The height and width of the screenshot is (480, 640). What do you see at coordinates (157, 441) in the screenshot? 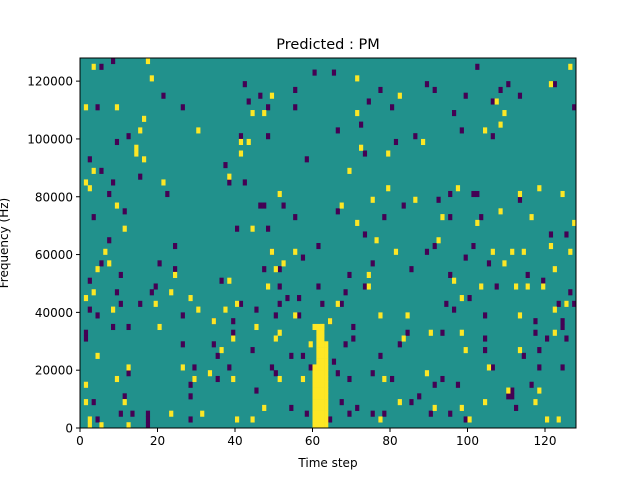
I see `x-tick-label: 20` at bounding box center [157, 441].